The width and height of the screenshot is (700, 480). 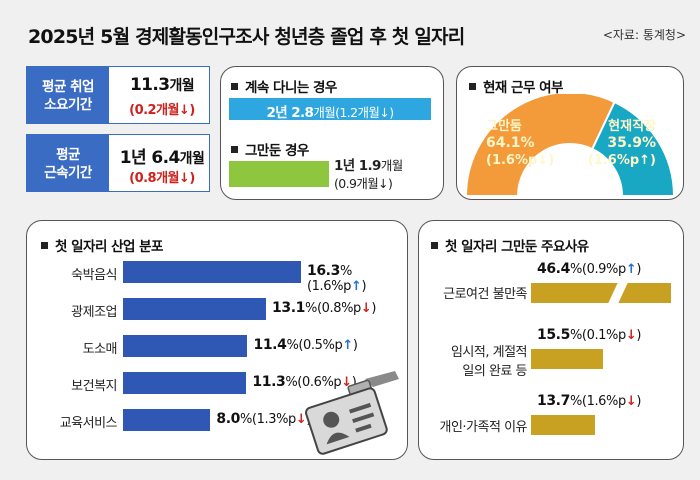 I want to click on reason-value-label: 13.7%(1.6%p↓), so click(x=589, y=401).